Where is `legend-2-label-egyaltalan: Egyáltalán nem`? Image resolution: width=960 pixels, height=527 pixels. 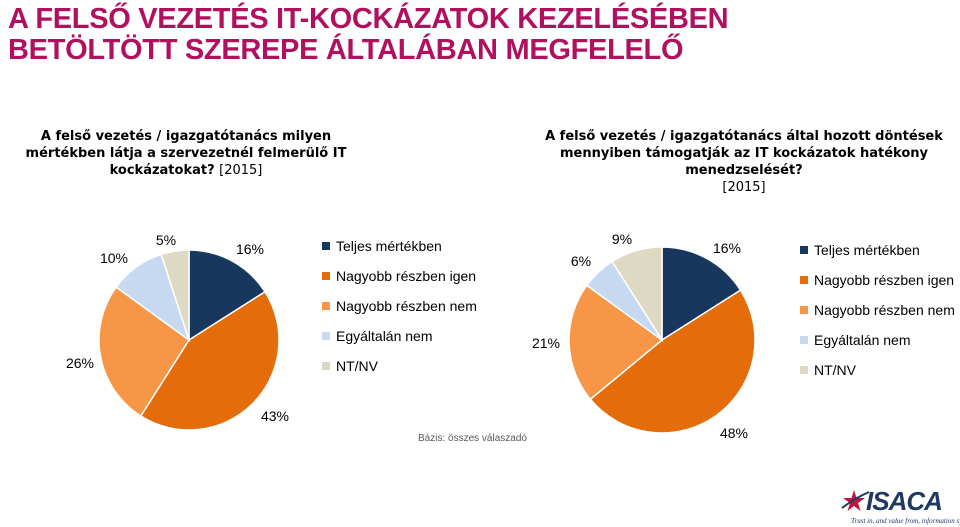
legend-2-label-egyaltalan: Egyáltalán nem is located at coordinates (862, 340).